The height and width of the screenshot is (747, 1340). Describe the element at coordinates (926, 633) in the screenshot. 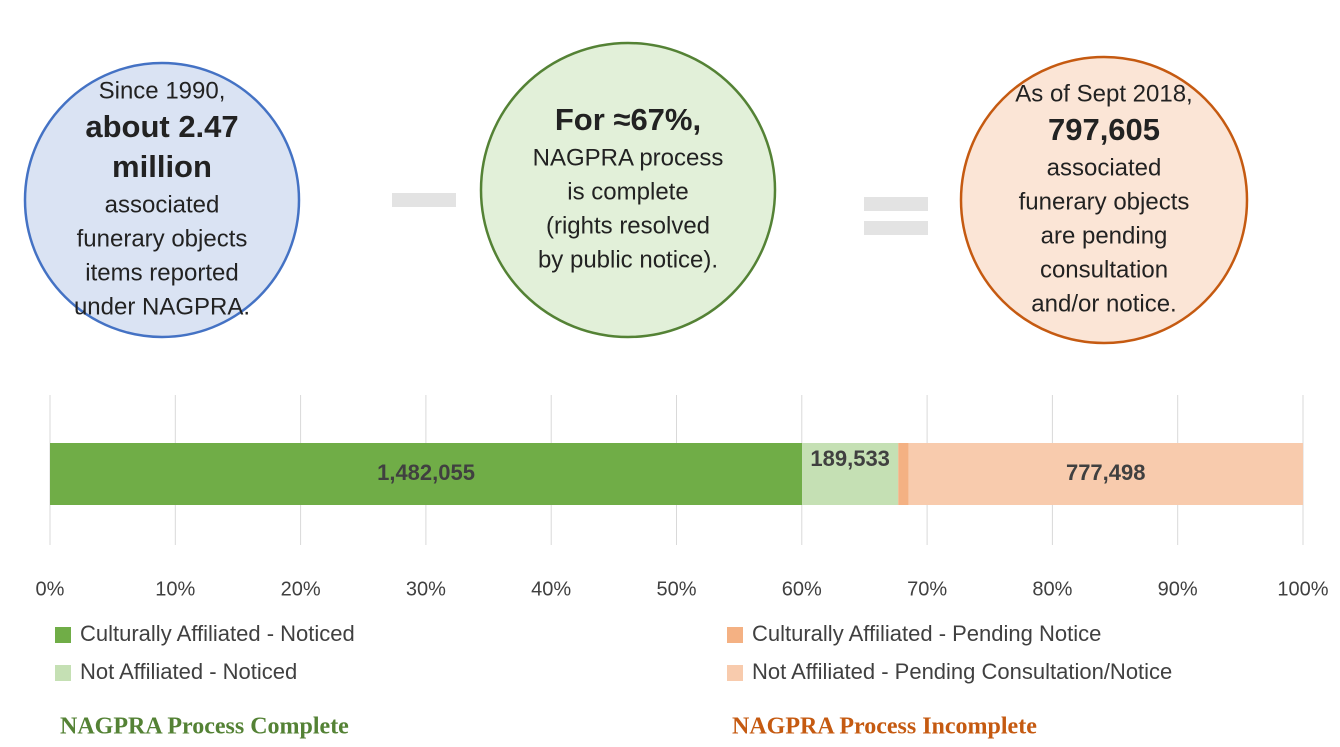

I see `legend-label: Culturally Affiliated - Pending Notice` at that location.